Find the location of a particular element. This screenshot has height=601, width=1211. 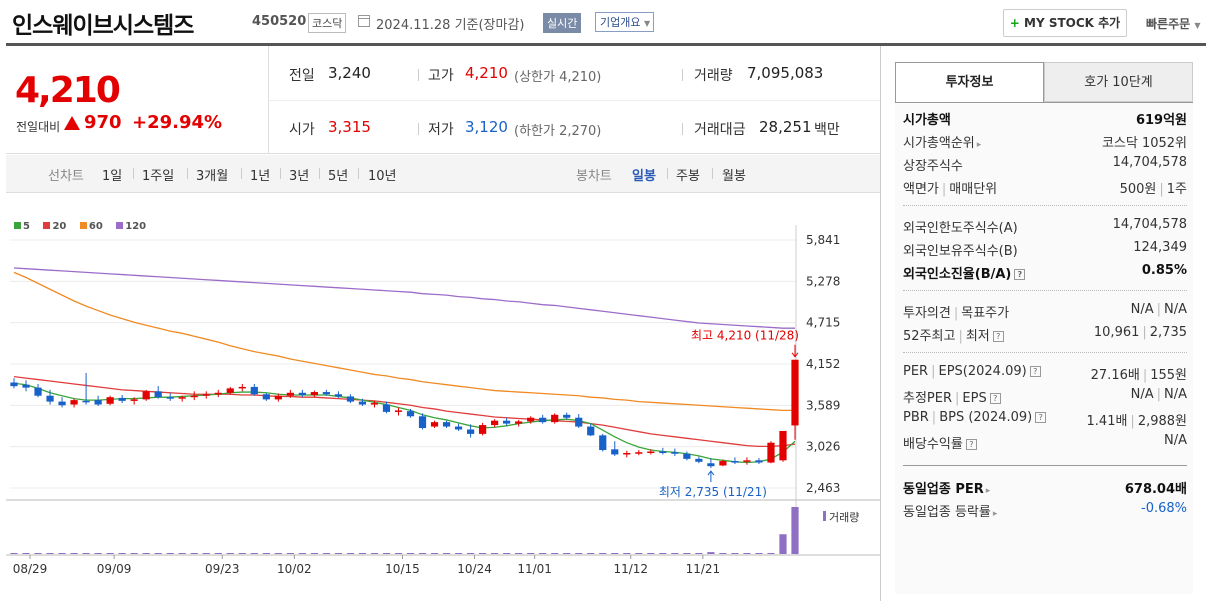

info-row: 외국인한도주식수(A) 14,704,578 is located at coordinates (1045, 228).